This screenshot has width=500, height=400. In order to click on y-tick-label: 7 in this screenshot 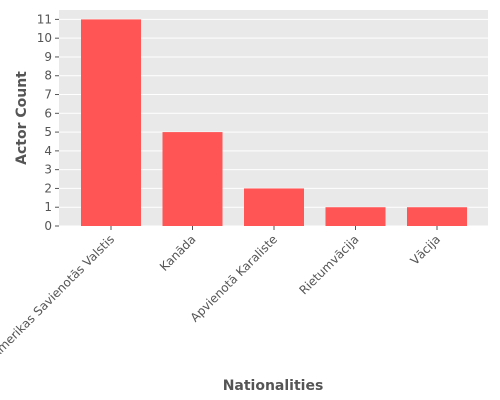, I will do `click(48, 95)`.